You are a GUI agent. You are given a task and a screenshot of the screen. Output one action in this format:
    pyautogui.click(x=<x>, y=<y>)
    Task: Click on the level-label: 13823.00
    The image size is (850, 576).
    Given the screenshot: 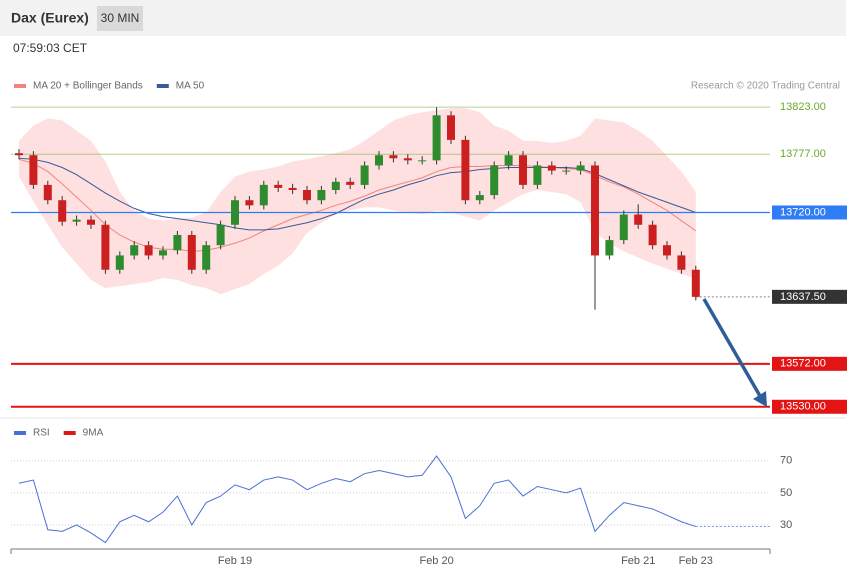 What is the action you would take?
    pyautogui.click(x=803, y=107)
    